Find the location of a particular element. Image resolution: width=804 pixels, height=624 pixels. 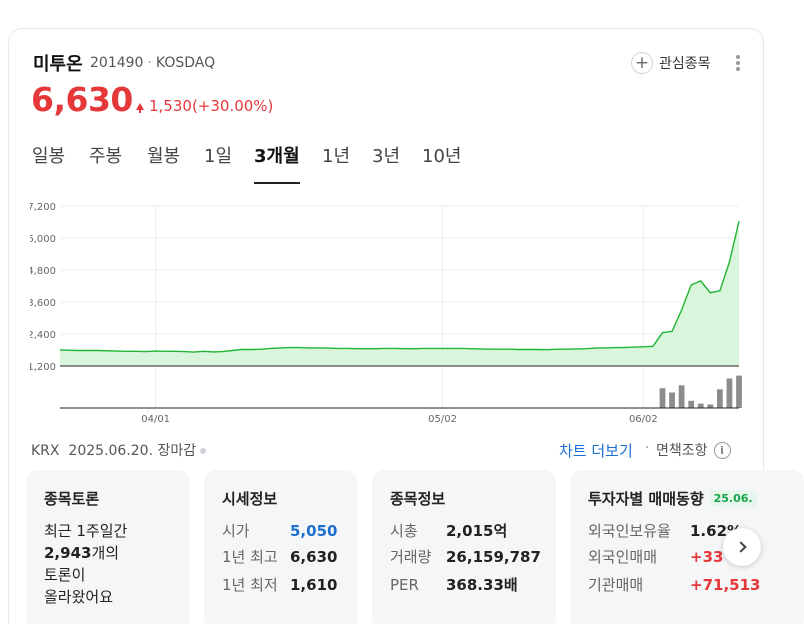

more-options-icon is located at coordinates (738, 63).